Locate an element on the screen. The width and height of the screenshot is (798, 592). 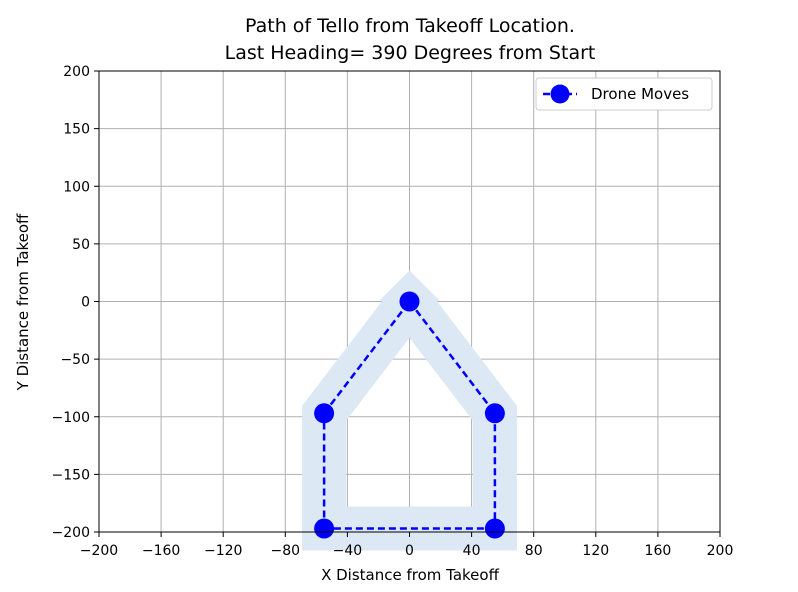
y-tick-label: 50 is located at coordinates (81, 245).